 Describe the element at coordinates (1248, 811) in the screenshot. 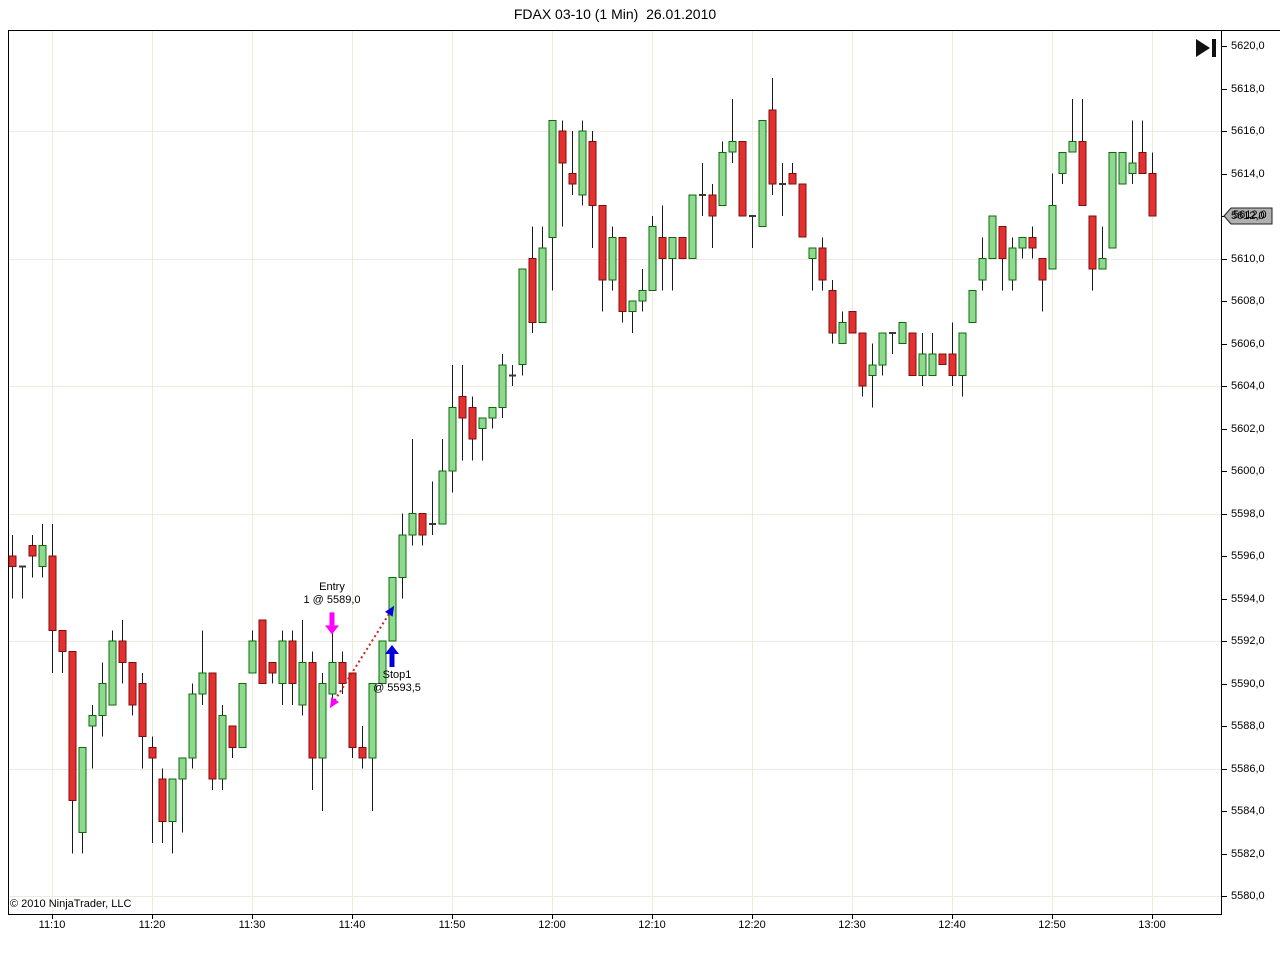

I see `y-axis-label: 5584,0` at that location.